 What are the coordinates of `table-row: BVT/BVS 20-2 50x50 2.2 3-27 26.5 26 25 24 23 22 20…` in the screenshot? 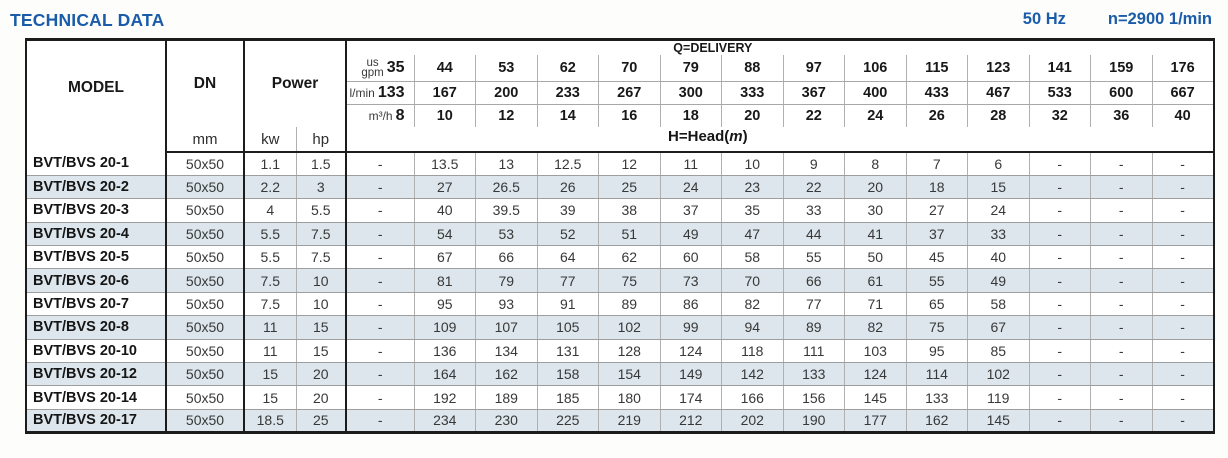 It's located at (620, 187).